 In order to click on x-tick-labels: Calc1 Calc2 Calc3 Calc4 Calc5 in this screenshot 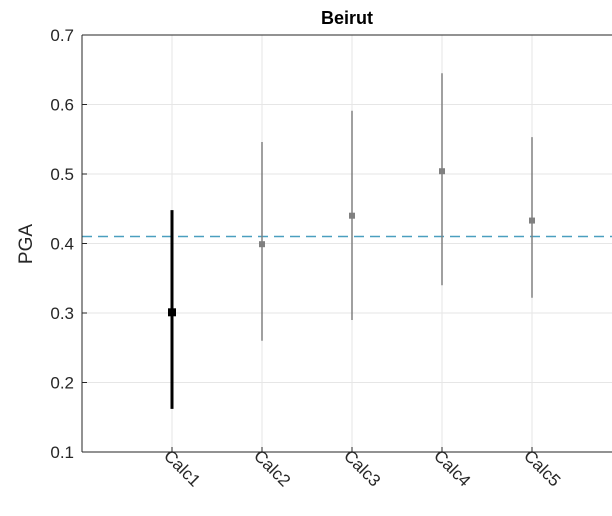, I will do `click(362, 468)`.